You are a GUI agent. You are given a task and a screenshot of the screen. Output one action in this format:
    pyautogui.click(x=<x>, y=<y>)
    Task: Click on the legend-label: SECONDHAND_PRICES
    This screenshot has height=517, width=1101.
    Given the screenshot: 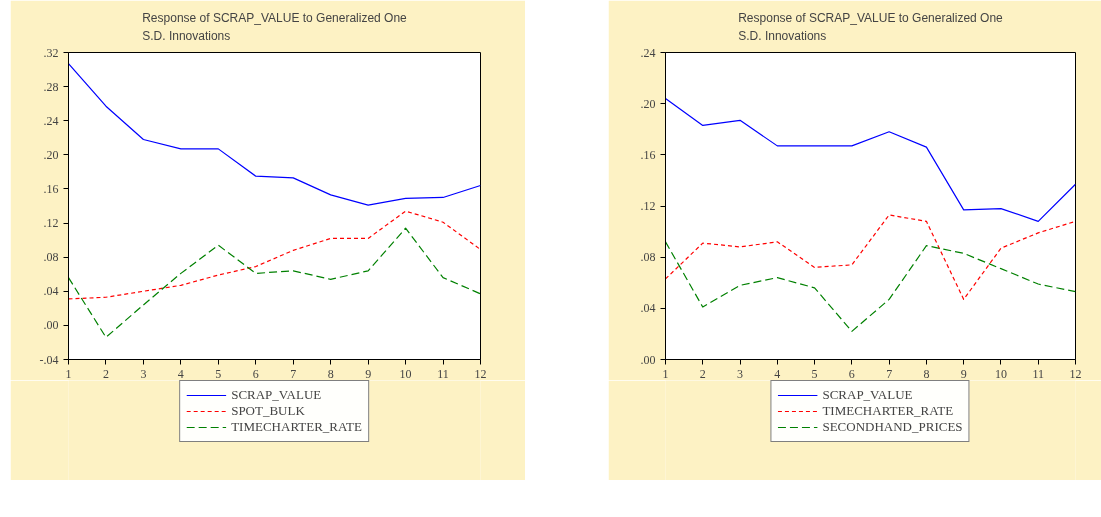 What is the action you would take?
    pyautogui.click(x=892, y=427)
    